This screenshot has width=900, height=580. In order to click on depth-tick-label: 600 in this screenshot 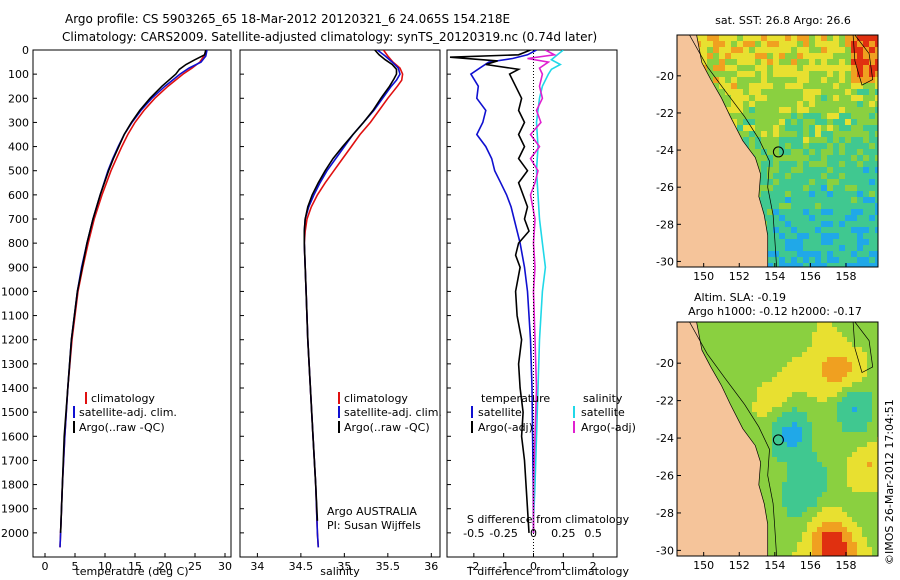, I will do `click(18, 195)`.